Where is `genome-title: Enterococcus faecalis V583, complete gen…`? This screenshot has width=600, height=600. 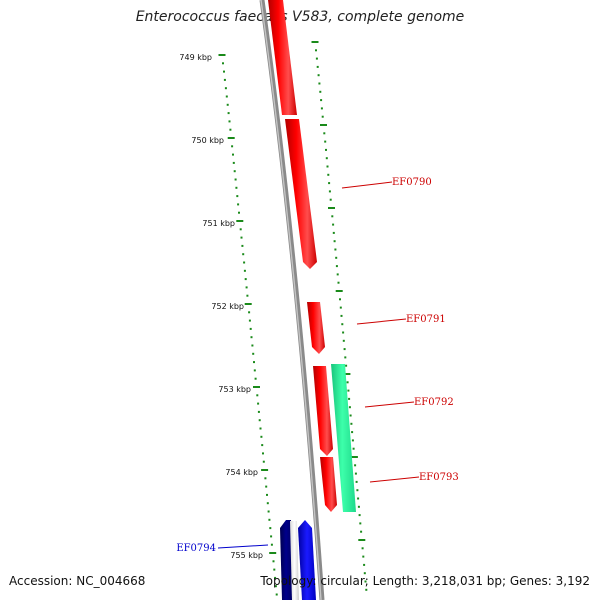
genome-title: Enterococcus faecalis V583, complete gen… is located at coordinates (300, 17).